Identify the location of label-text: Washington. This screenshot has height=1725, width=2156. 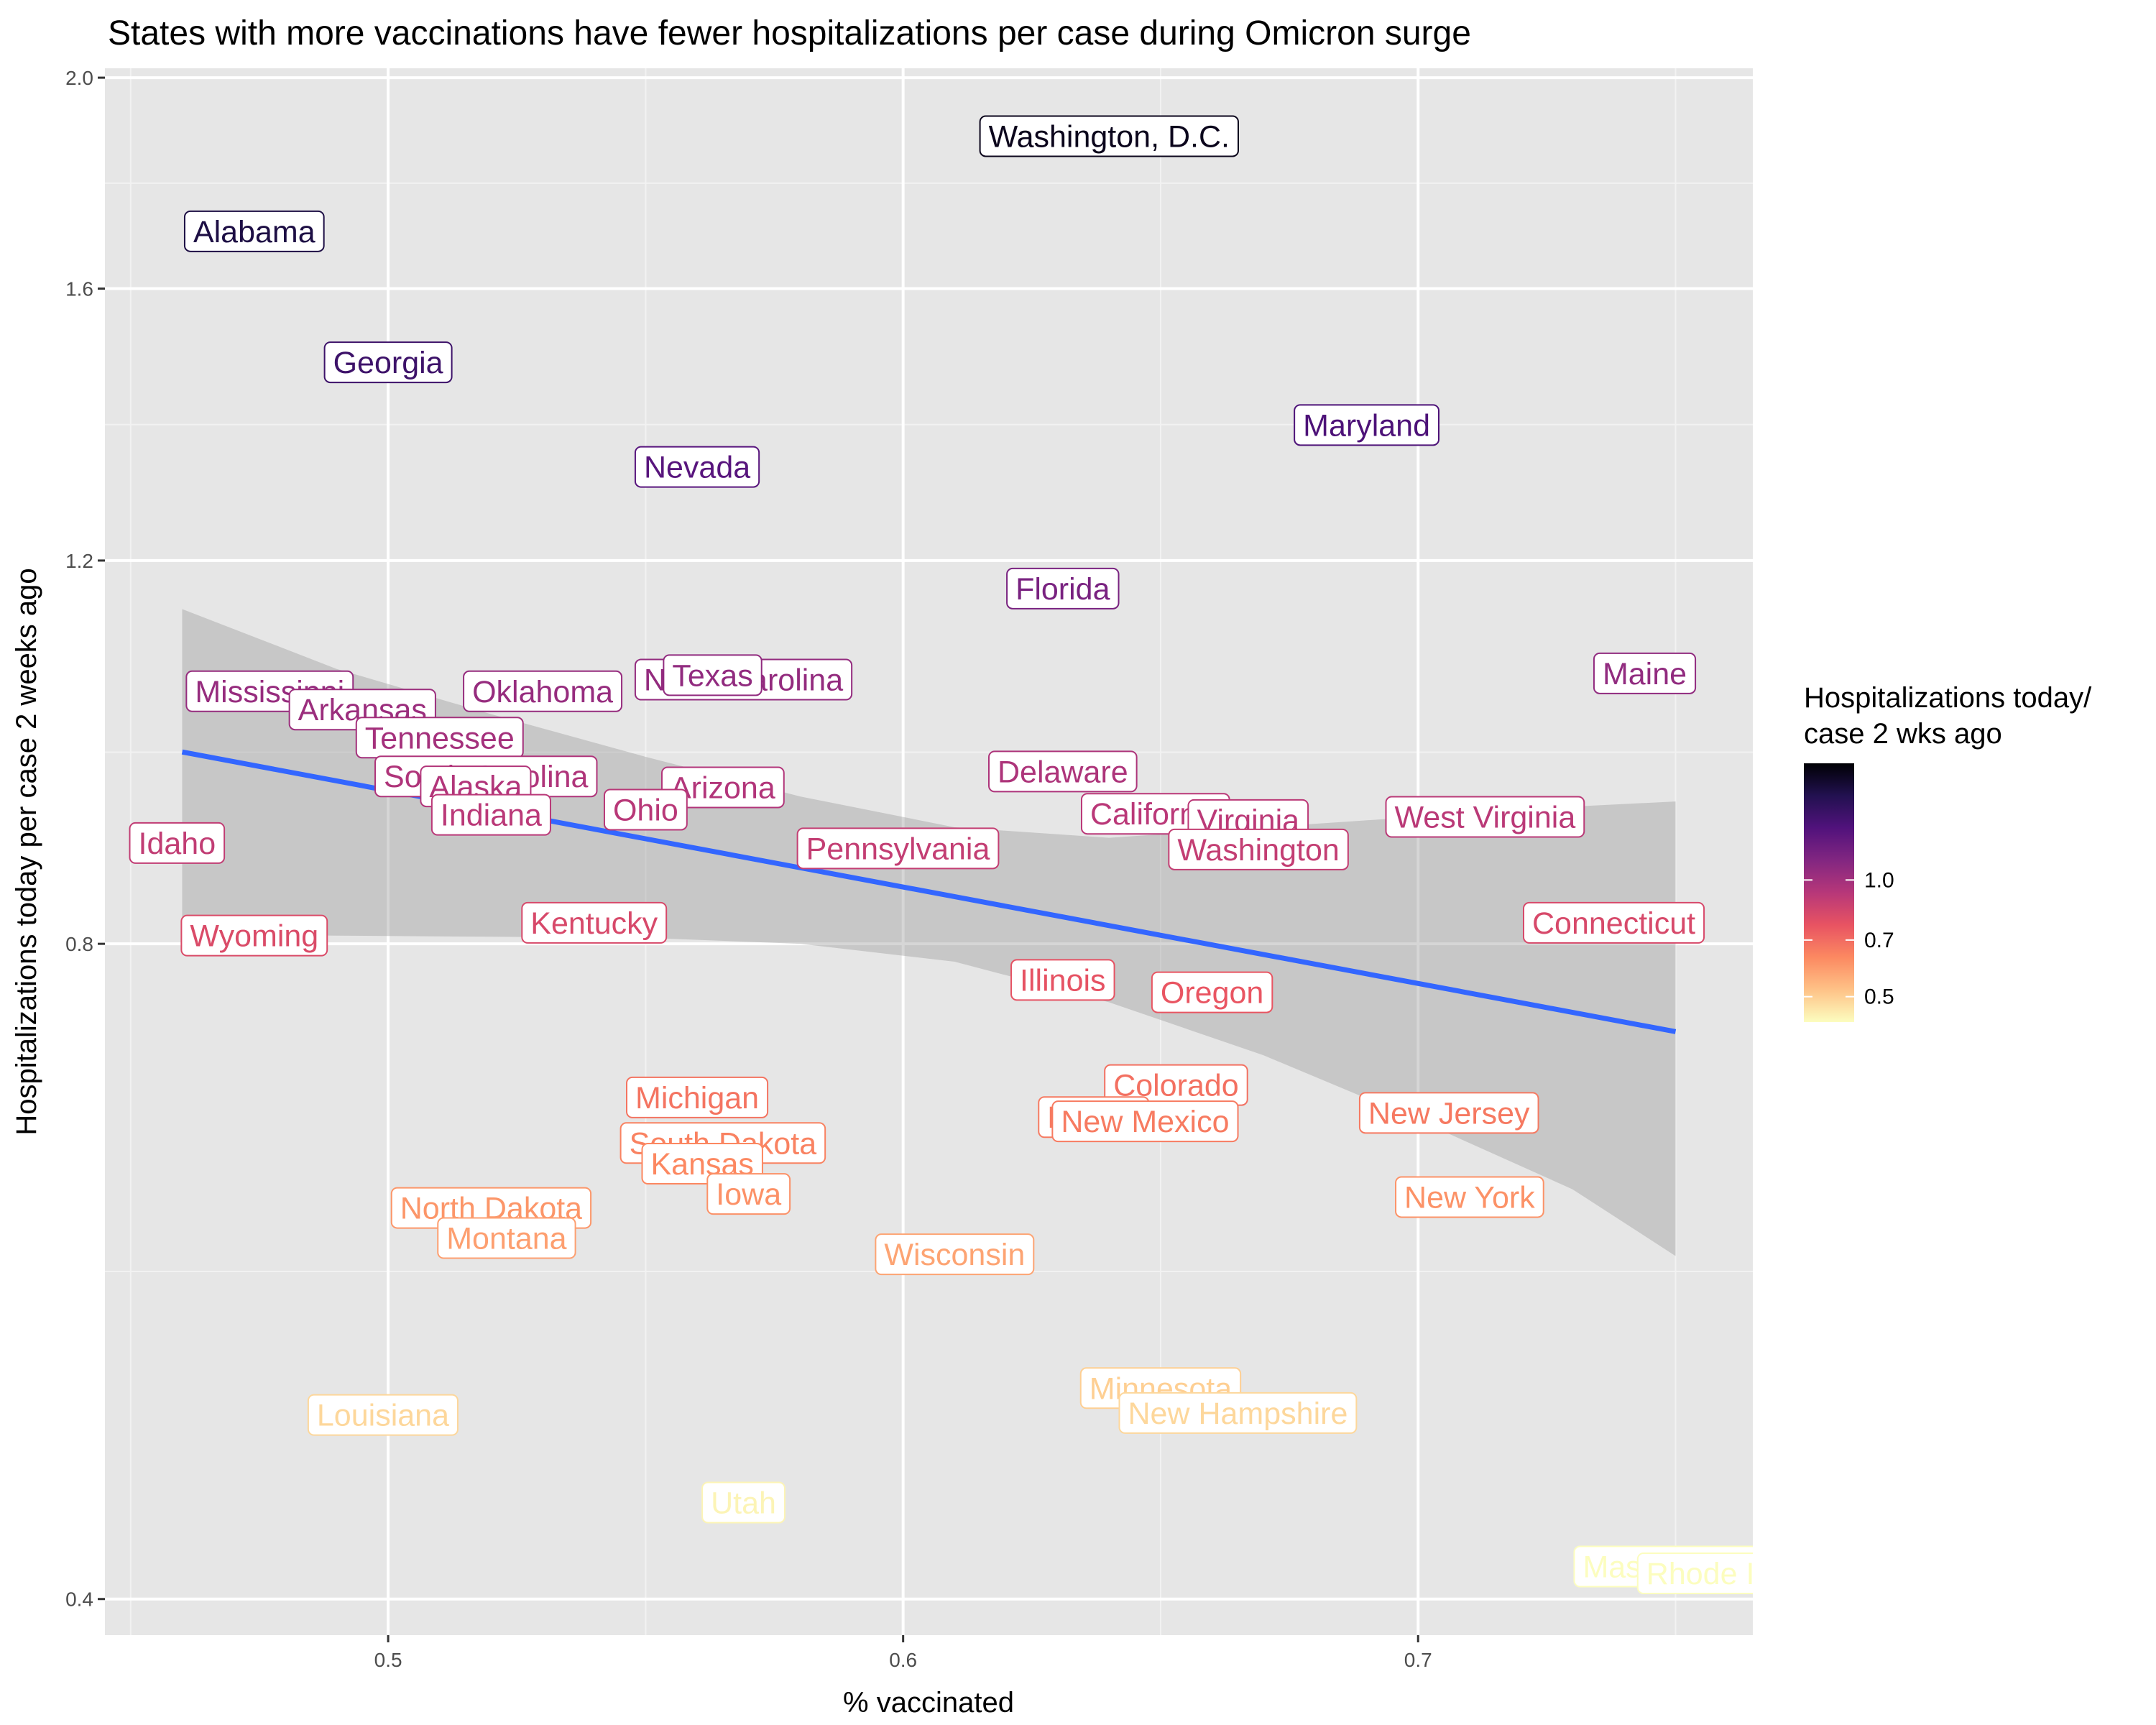
(1258, 850).